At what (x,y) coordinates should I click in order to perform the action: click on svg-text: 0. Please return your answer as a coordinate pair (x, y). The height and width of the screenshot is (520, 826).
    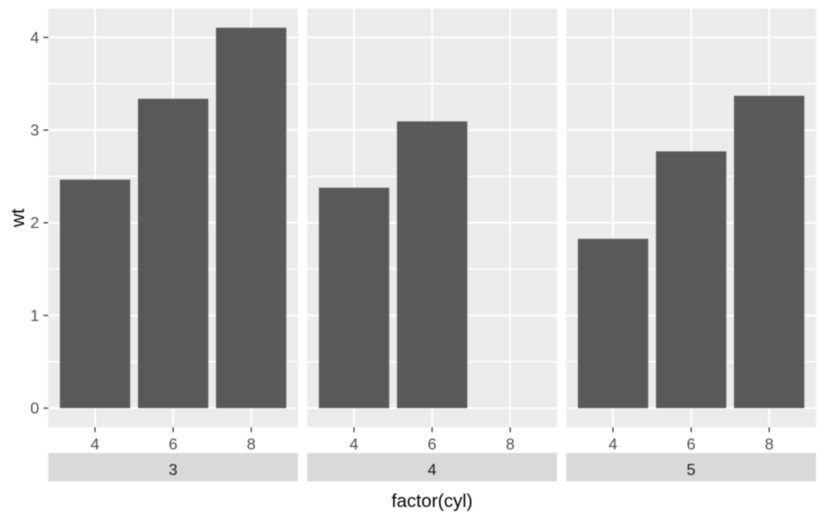
    Looking at the image, I should click on (34, 409).